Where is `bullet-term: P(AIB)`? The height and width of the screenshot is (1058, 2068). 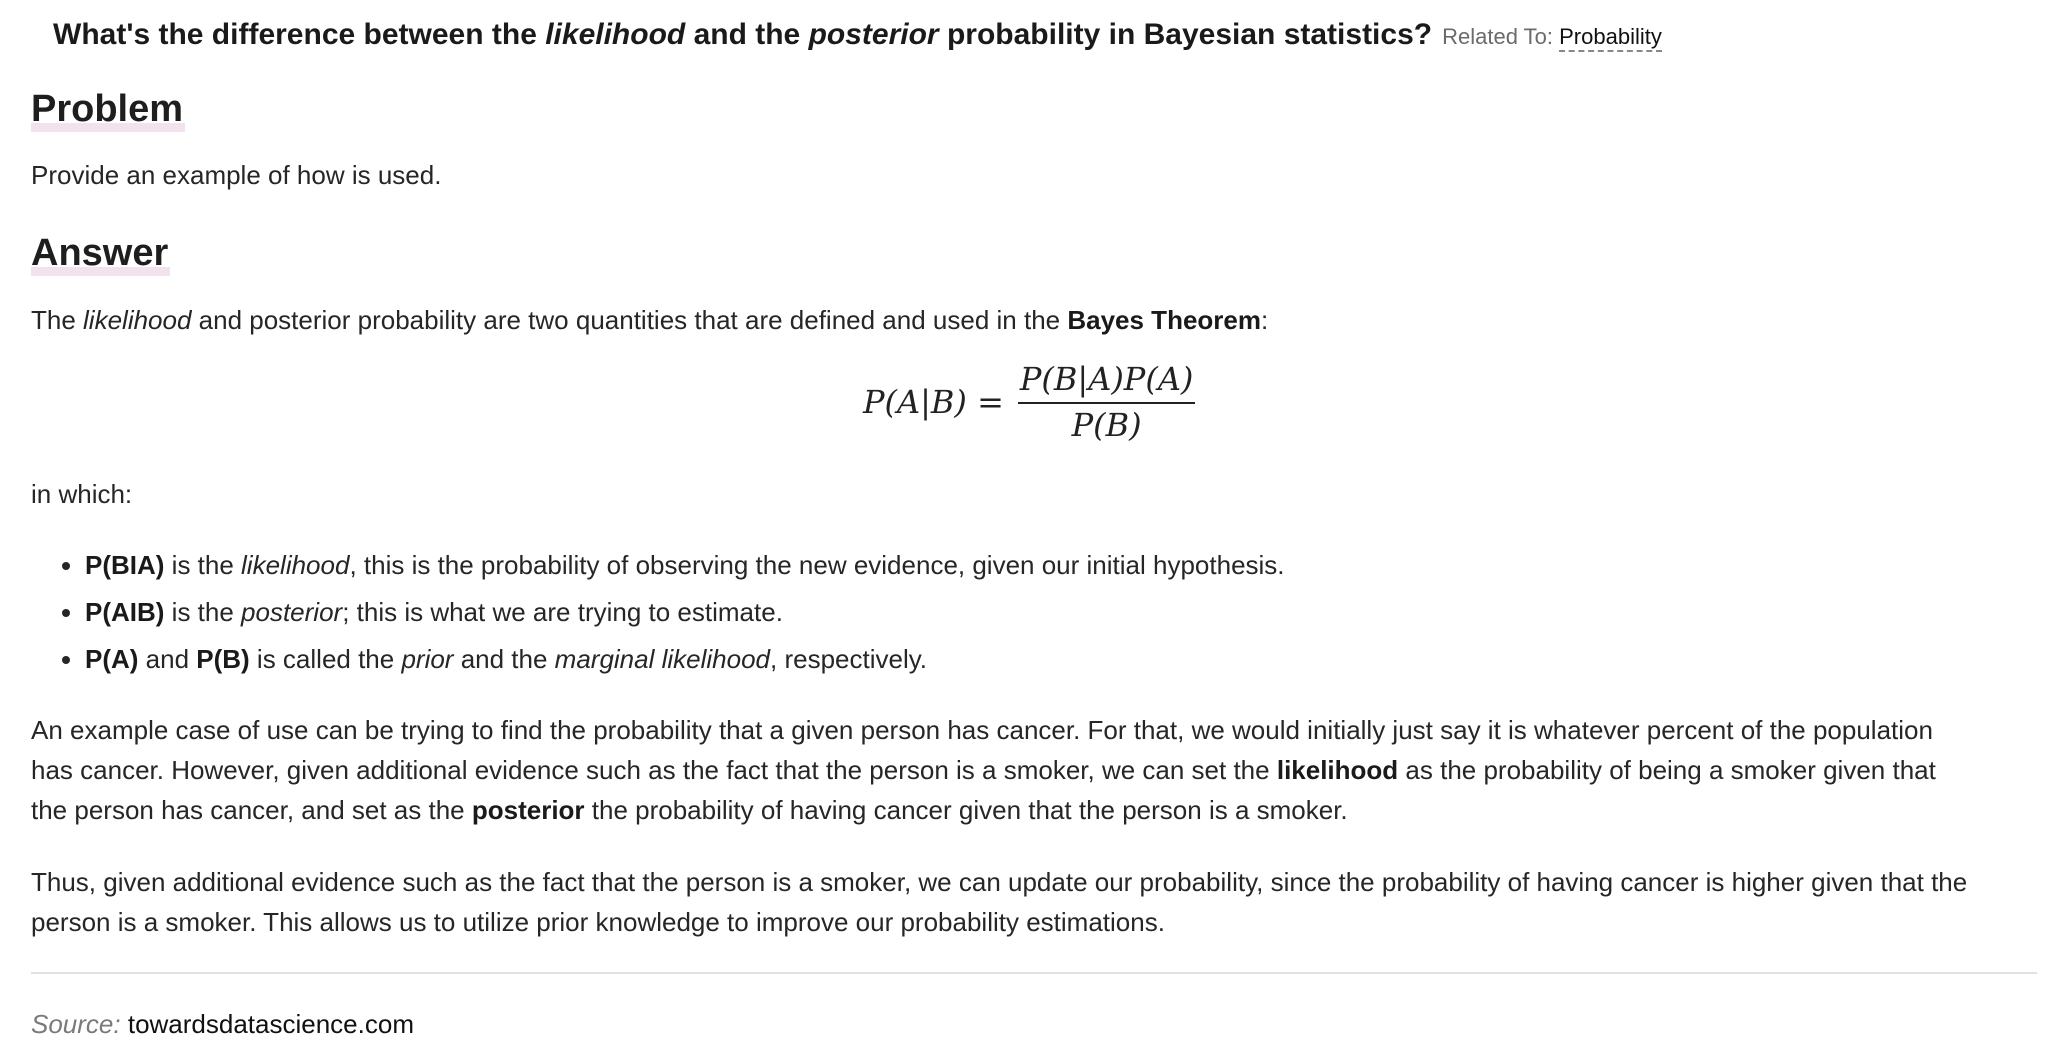
bullet-term: P(AIB) is located at coordinates (125, 612).